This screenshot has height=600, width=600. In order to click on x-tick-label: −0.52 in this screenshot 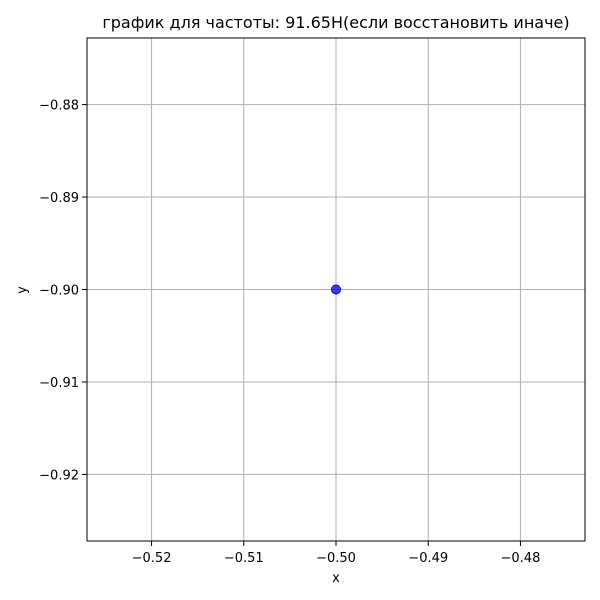, I will do `click(152, 558)`.